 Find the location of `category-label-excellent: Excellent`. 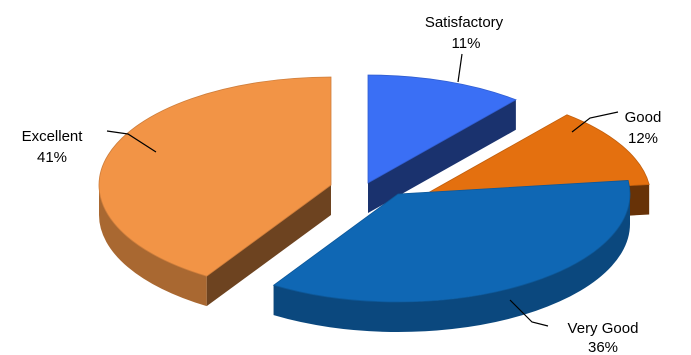

category-label-excellent: Excellent is located at coordinates (53, 136).